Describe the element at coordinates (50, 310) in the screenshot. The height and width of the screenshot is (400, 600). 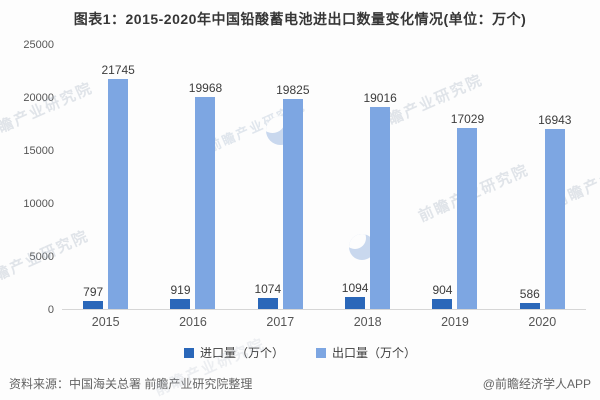
I see `y-axis-tick-label: 0` at that location.